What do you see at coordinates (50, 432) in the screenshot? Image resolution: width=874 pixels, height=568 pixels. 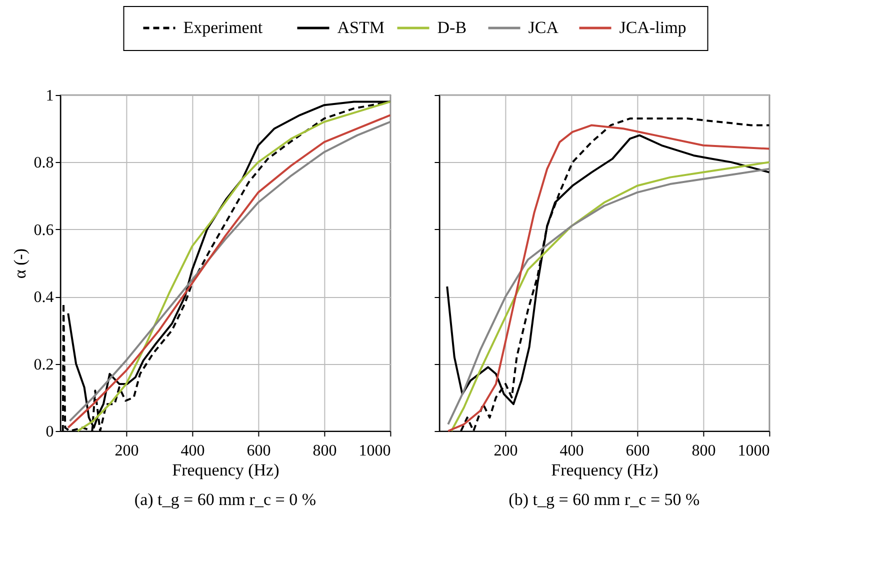 I see `y-tick-label: 0` at bounding box center [50, 432].